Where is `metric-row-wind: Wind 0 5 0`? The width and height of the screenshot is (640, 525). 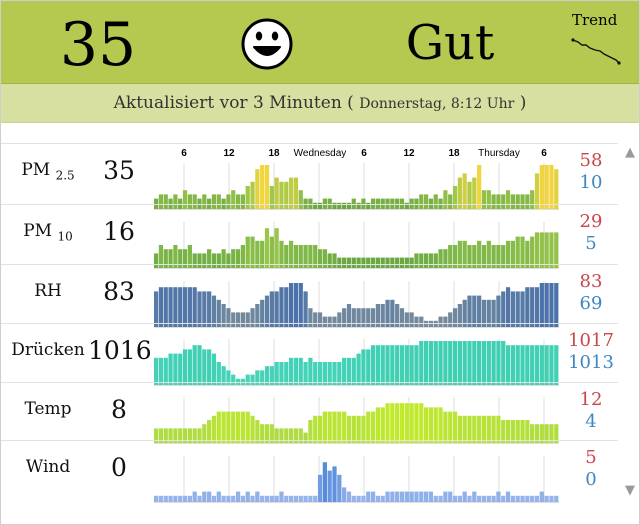 metric-row-wind: Wind 0 5 0 is located at coordinates (309, 469).